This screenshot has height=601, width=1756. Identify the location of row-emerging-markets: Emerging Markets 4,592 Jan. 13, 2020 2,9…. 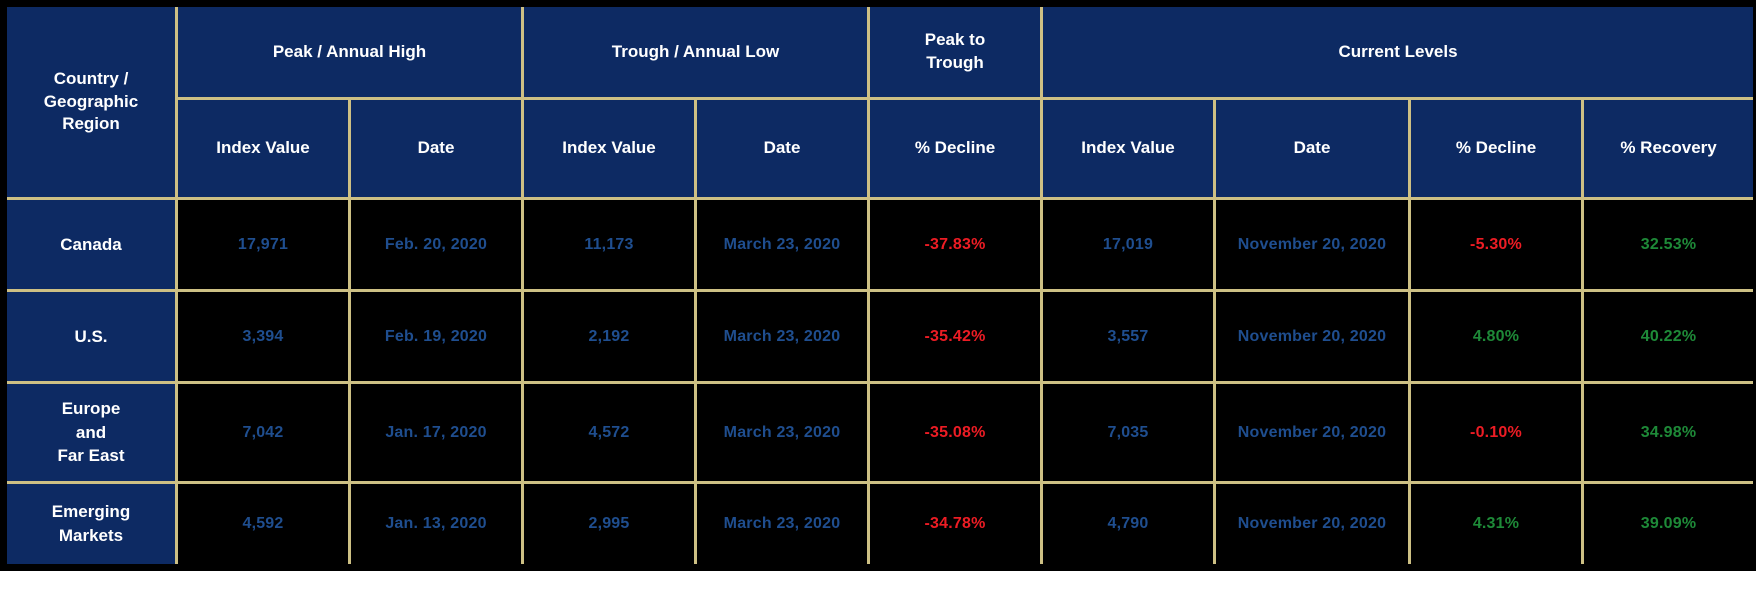
(879, 524).